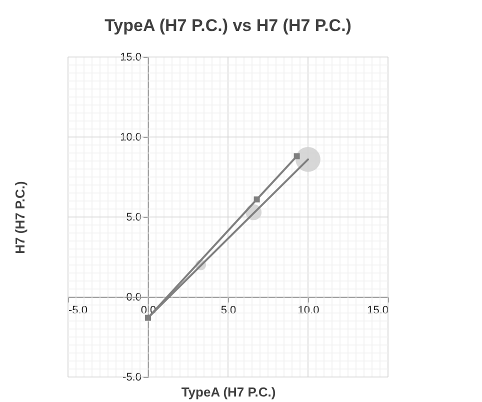 The height and width of the screenshot is (402, 482). Describe the element at coordinates (134, 218) in the screenshot. I see `y-tick-label: 5.0` at that location.